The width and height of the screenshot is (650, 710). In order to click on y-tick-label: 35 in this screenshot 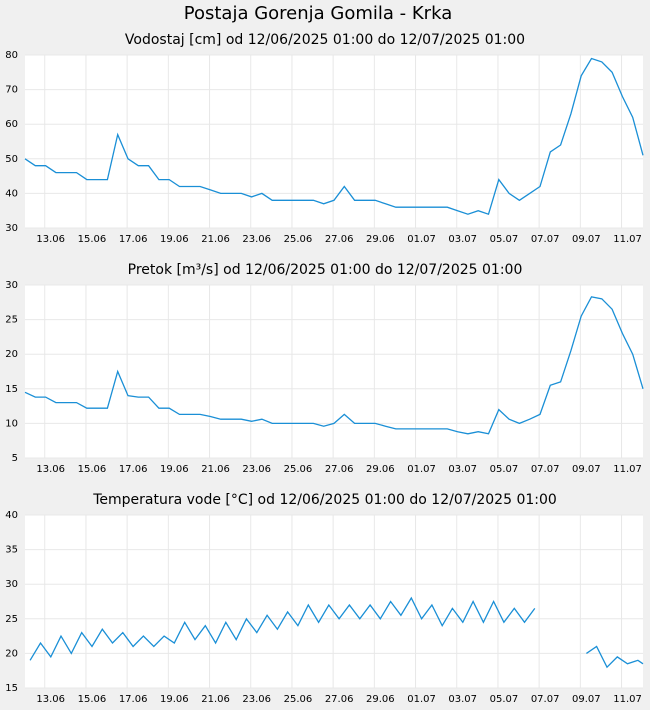, I will do `click(11, 550)`.